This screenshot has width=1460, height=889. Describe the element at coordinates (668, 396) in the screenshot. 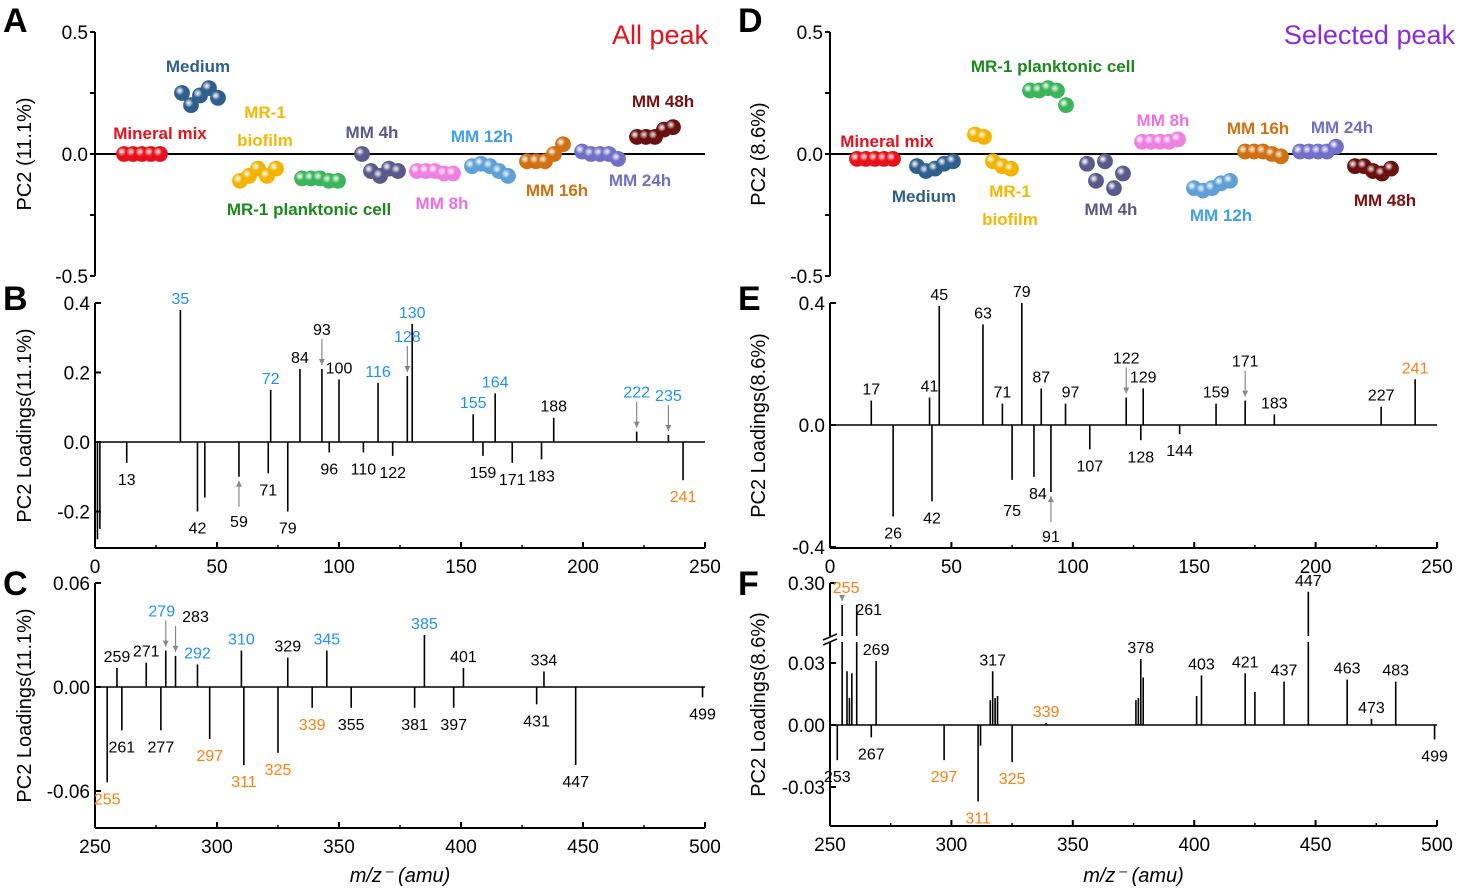

I see `peak-label: 235` at that location.